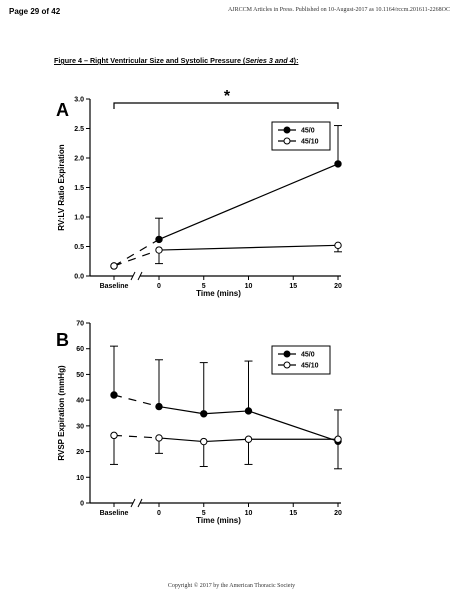  What do you see at coordinates (114, 286) in the screenshot?
I see `panel-a-x-tick-label: Baseline` at bounding box center [114, 286].